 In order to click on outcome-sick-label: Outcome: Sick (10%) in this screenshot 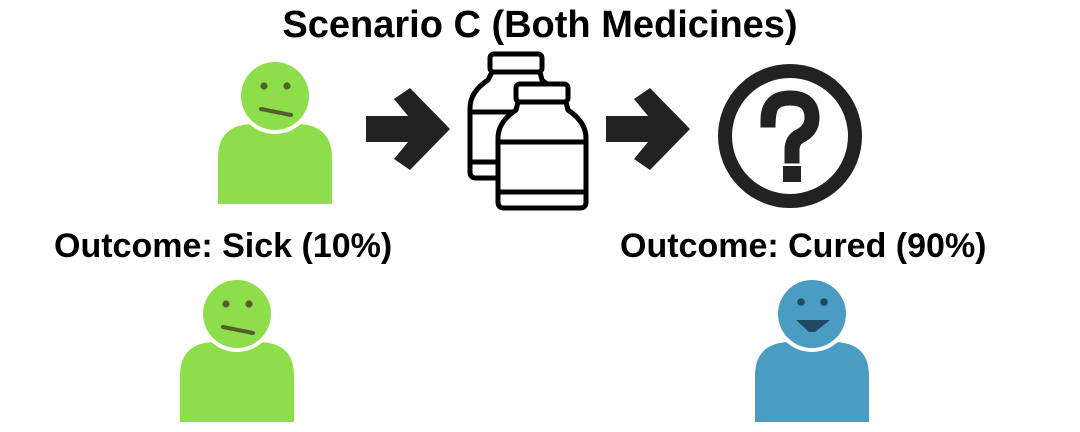, I will do `click(223, 246)`.